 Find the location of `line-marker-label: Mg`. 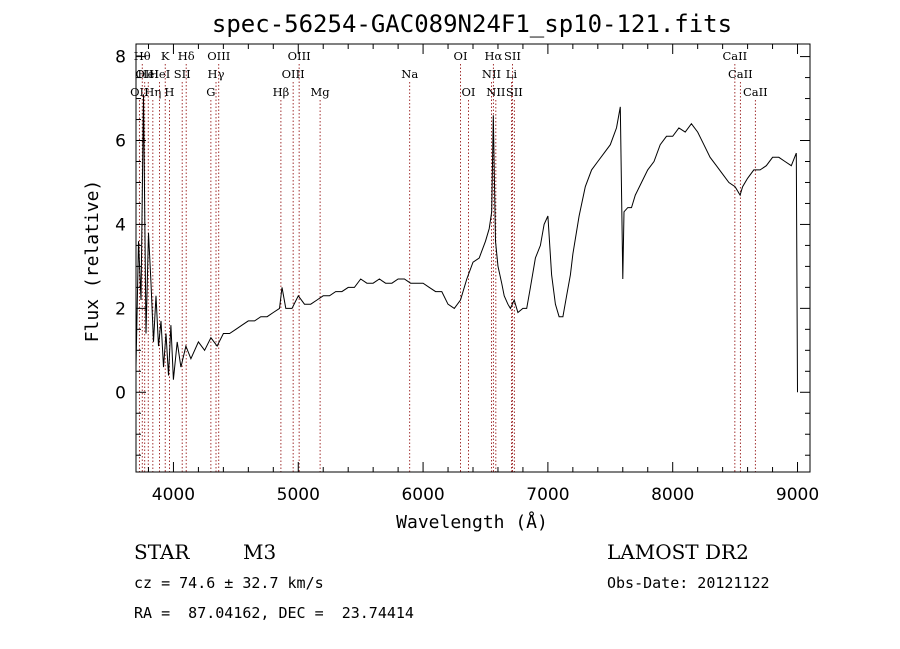

line-marker-label: Mg is located at coordinates (321, 92).